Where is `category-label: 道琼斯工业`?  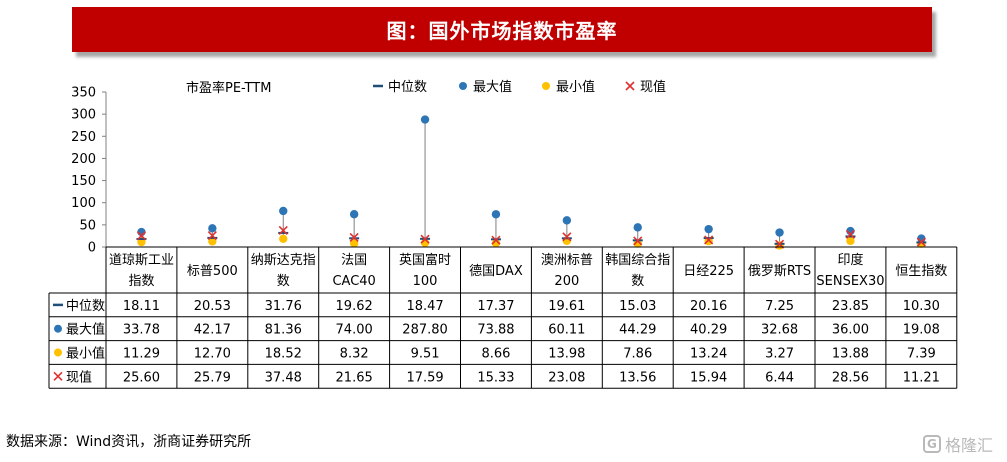
category-label: 道琼斯工业 is located at coordinates (141, 260).